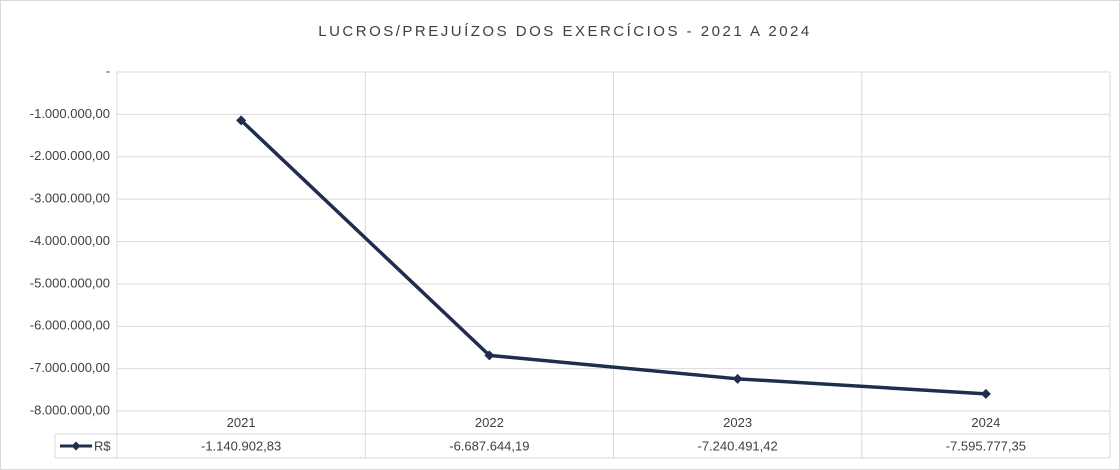 This screenshot has width=1120, height=470. I want to click on legend-key-marker, so click(76, 446).